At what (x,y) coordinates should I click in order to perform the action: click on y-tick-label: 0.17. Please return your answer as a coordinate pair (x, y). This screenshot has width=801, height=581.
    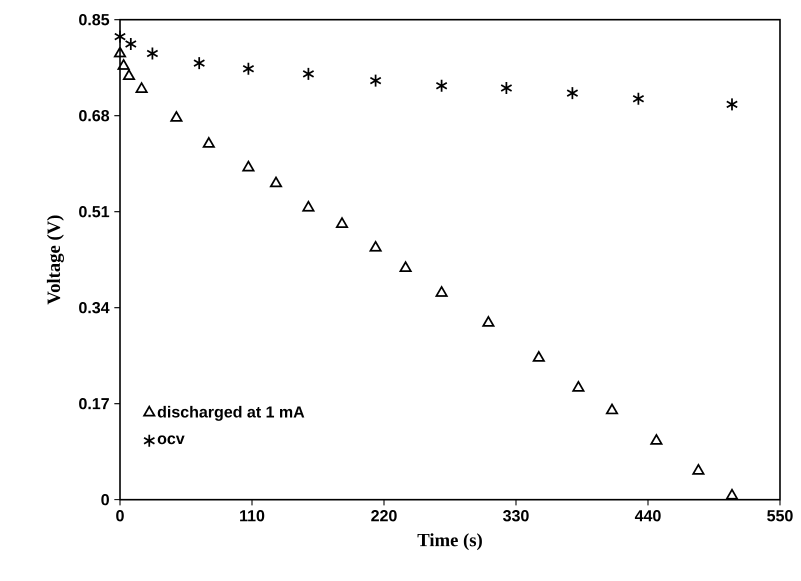
    Looking at the image, I should click on (94, 404).